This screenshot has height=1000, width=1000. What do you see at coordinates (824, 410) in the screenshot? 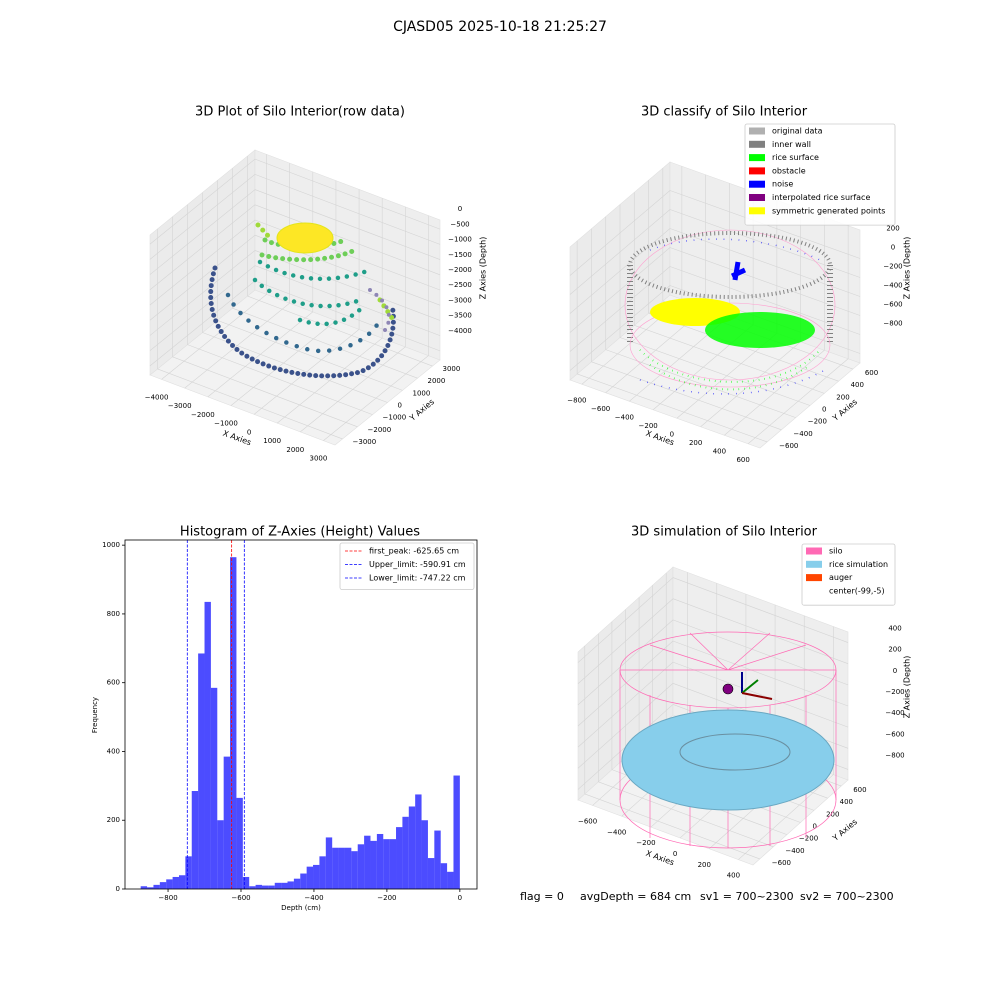
I see `y-tick-label: 0` at bounding box center [824, 410].